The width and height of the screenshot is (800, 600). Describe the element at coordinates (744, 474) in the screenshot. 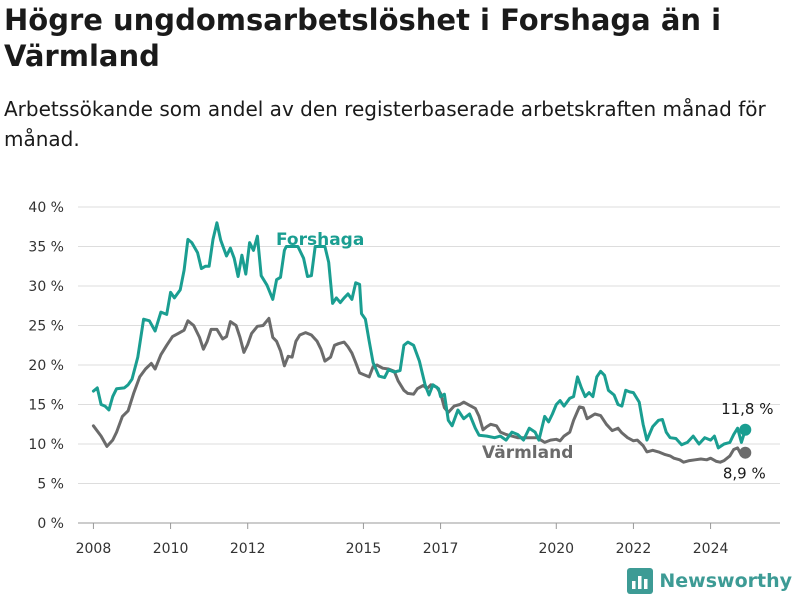

I see `end-label-varmland: 8,9 %` at that location.